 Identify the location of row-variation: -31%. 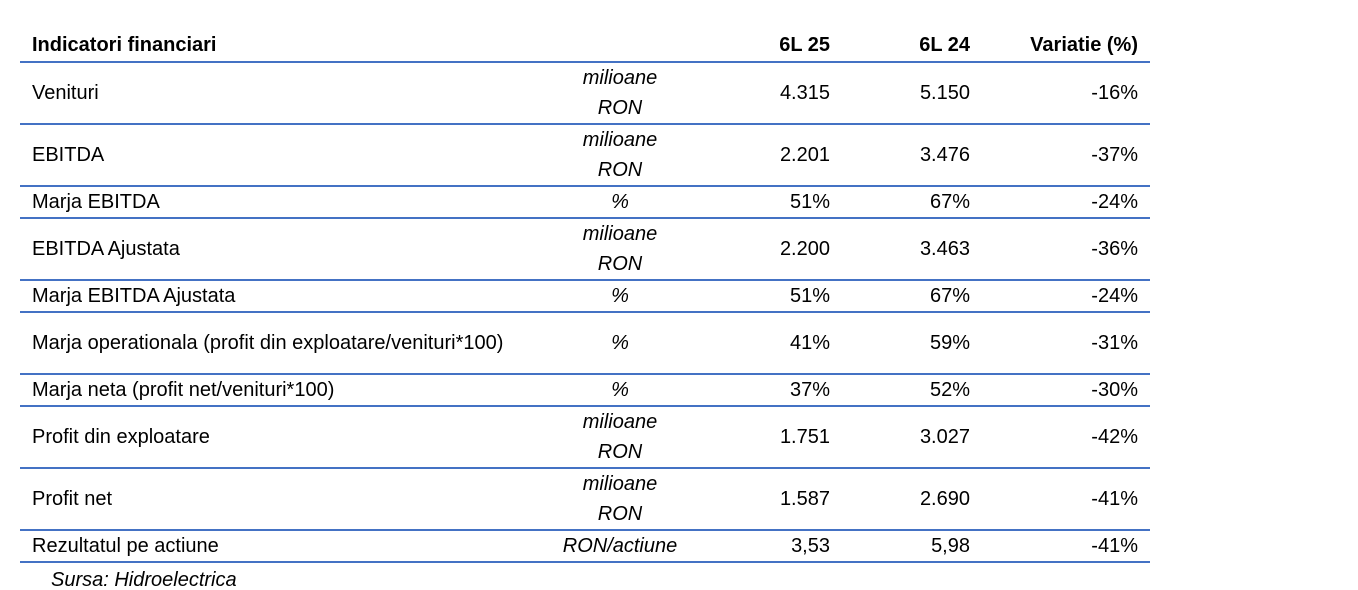
(1066, 343).